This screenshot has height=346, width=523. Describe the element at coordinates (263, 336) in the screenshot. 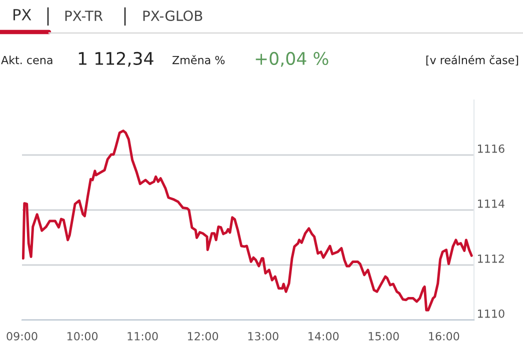

I see `x-tick-label: 13:00` at that location.